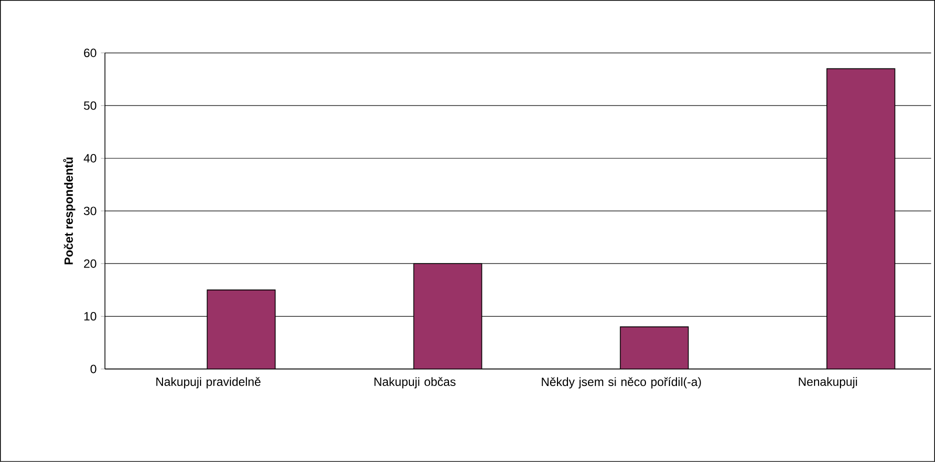 The height and width of the screenshot is (462, 935). Describe the element at coordinates (90, 105) in the screenshot. I see `y-tick-label: 50` at that location.